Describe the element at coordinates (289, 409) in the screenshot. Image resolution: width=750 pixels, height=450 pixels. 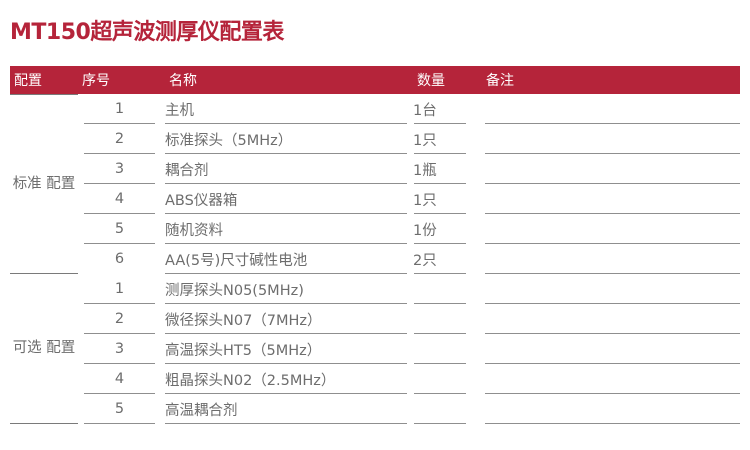
I see `cell-name: 高温耦合剂` at that location.